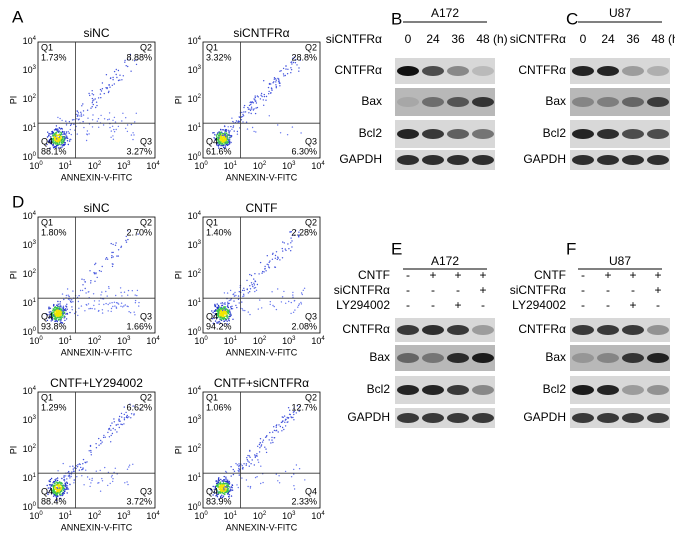  Describe the element at coordinates (294, 514) in the screenshot. I see `tick-exponent: 3` at that location.